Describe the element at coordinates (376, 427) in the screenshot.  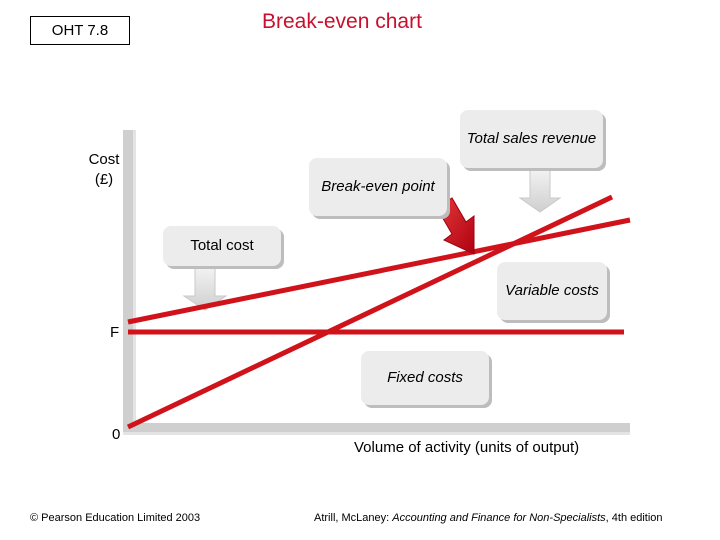
I see `x-axis` at that location.